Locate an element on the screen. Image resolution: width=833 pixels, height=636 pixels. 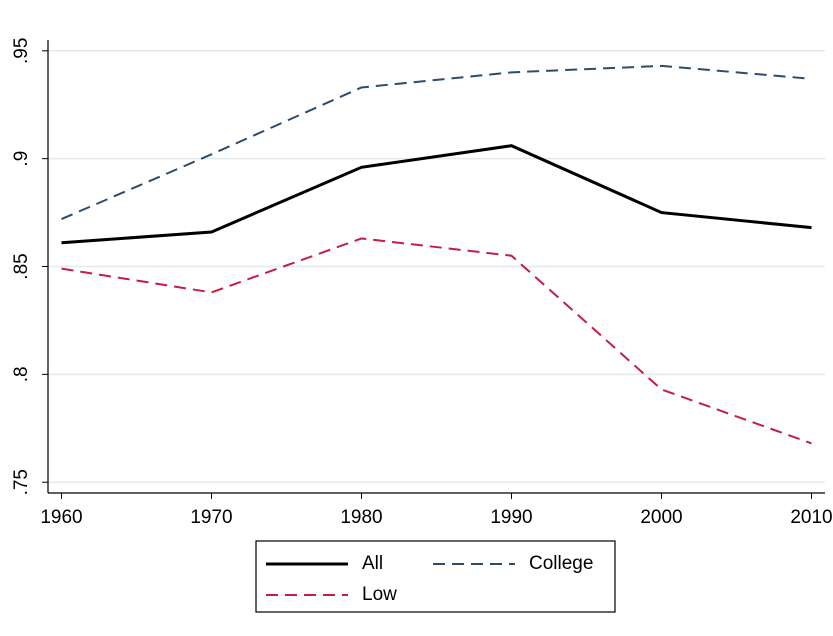
y-tick-label: .95 is located at coordinates (21, 51).